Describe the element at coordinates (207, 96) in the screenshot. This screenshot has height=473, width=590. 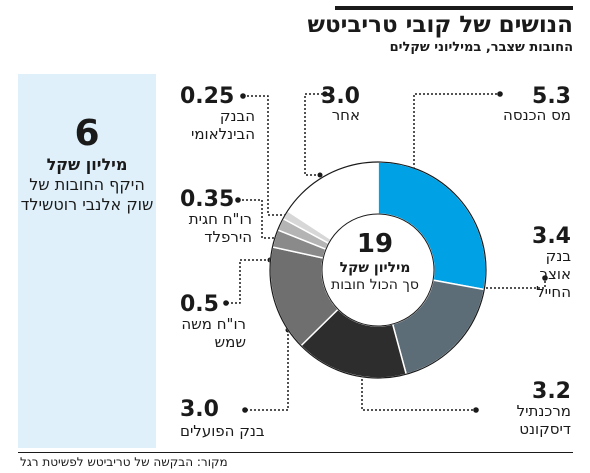
I see `slice-value-international-bank: 0.25` at that location.